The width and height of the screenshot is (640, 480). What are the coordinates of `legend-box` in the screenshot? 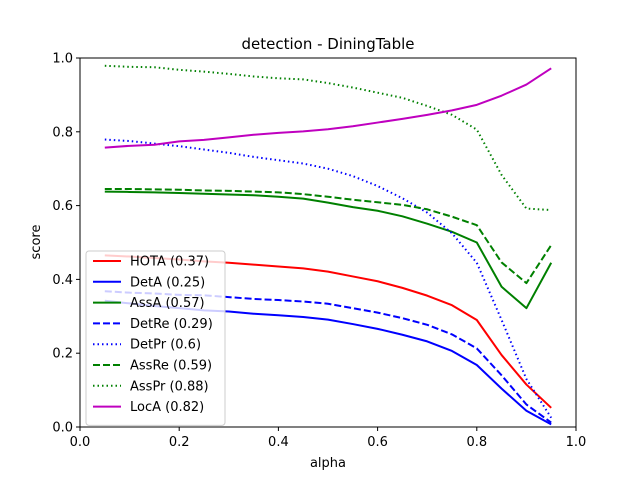 It's located at (155, 338).